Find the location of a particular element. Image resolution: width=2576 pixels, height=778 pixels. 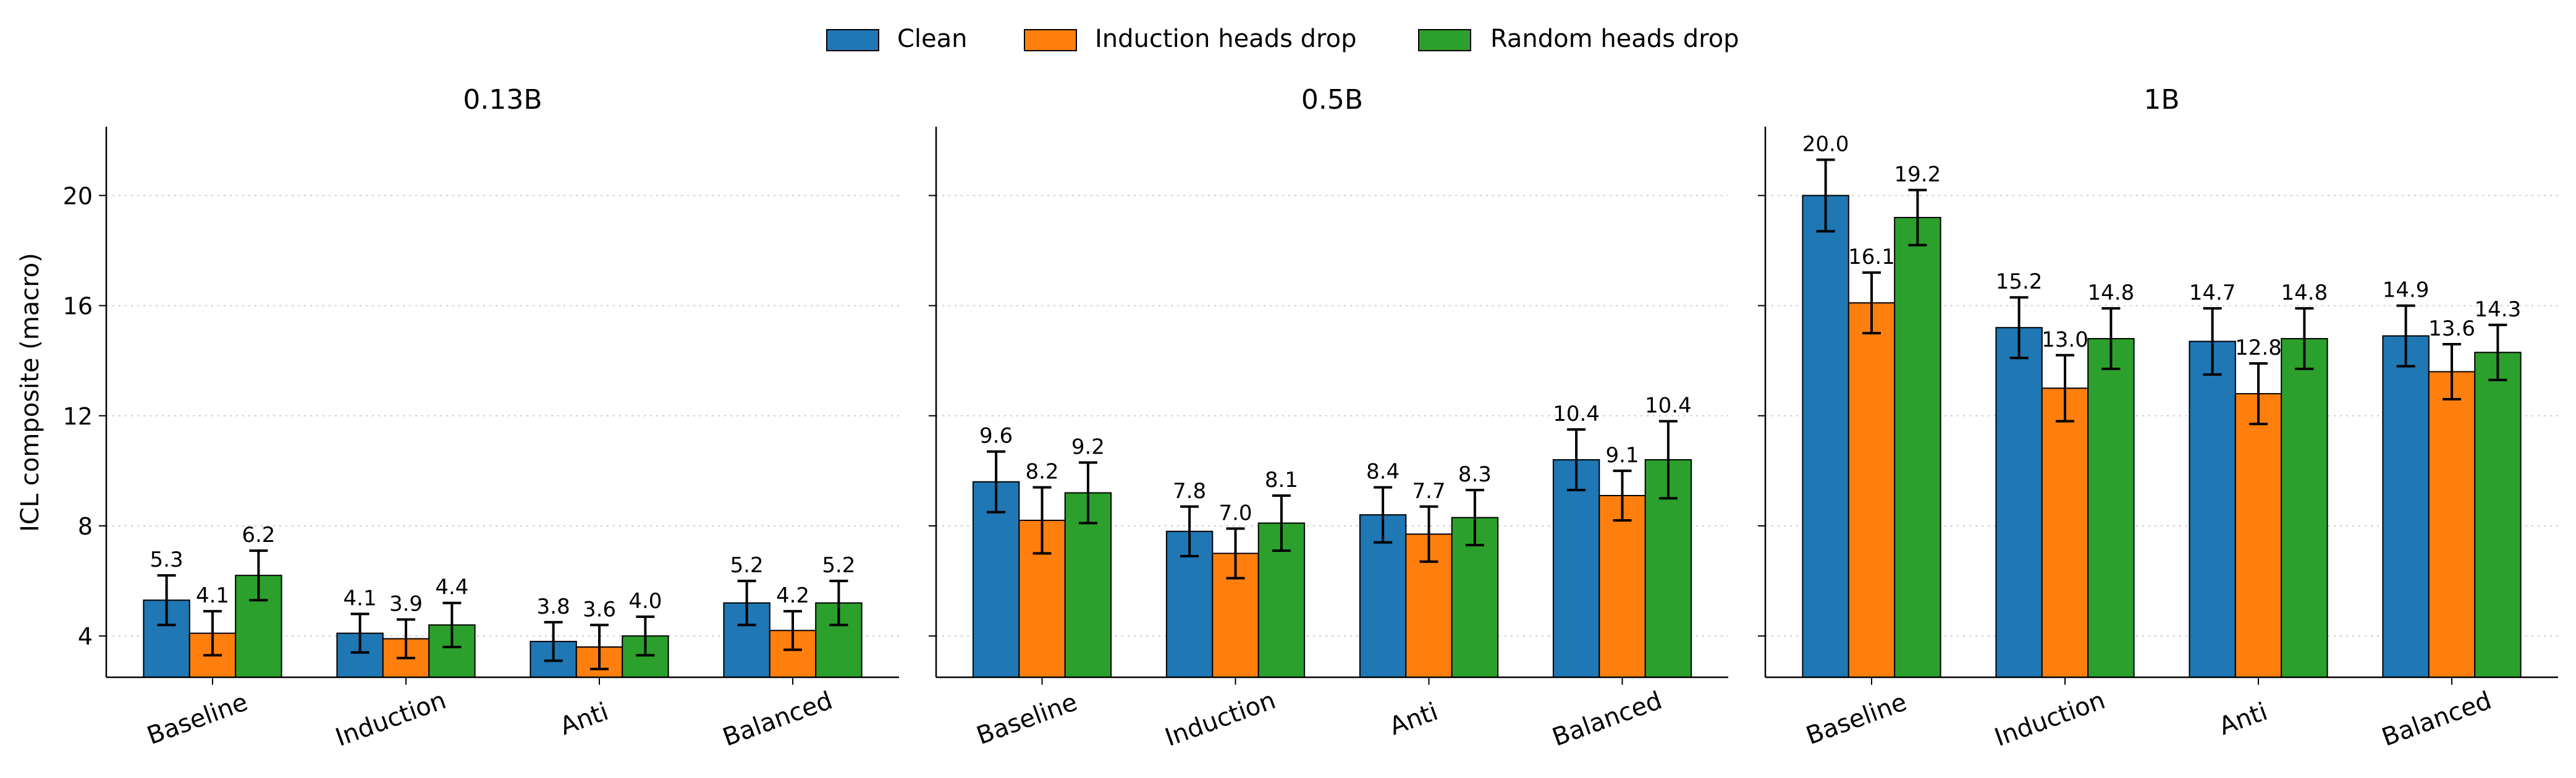

legend-swatch-random-heads-drop is located at coordinates (1444, 40).